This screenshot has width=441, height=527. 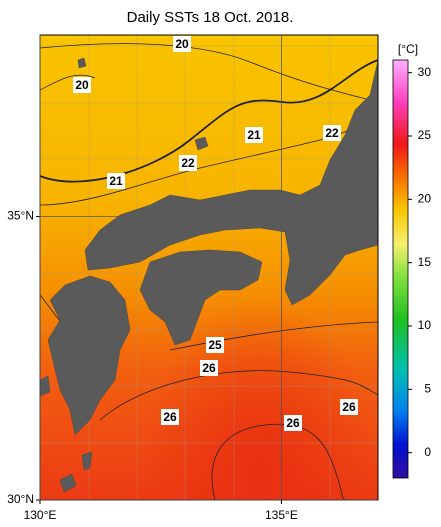 I want to click on colorbar-unit: [°C], so click(x=408, y=49).